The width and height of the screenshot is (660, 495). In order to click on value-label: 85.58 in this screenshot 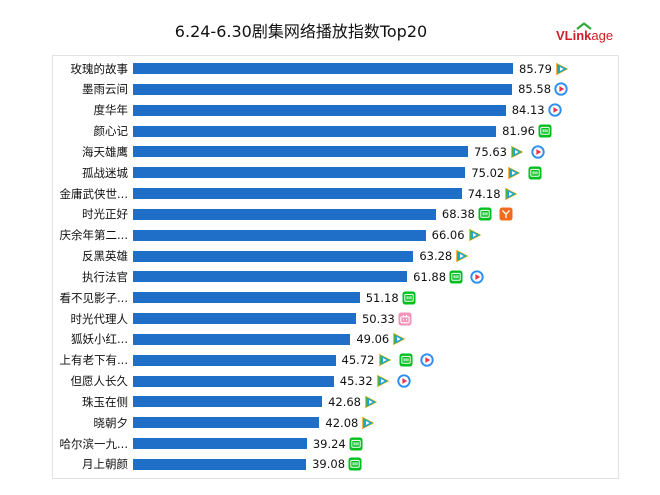, I will do `click(535, 89)`.